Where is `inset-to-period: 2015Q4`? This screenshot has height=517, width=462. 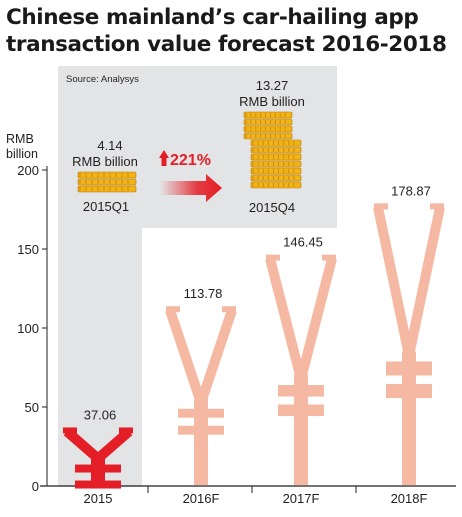
inset-to-period: 2015Q4 is located at coordinates (272, 207).